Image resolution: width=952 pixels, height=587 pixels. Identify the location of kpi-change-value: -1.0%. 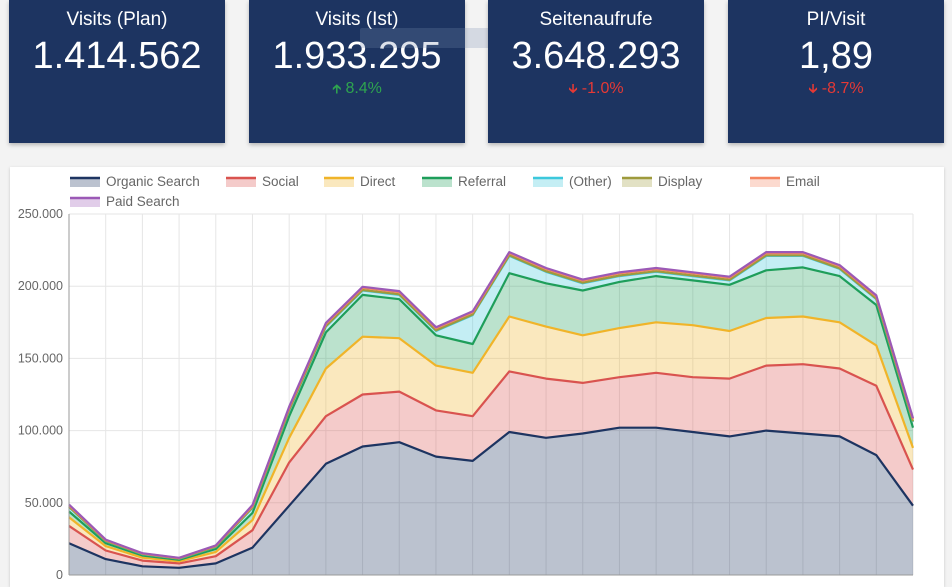
(602, 88).